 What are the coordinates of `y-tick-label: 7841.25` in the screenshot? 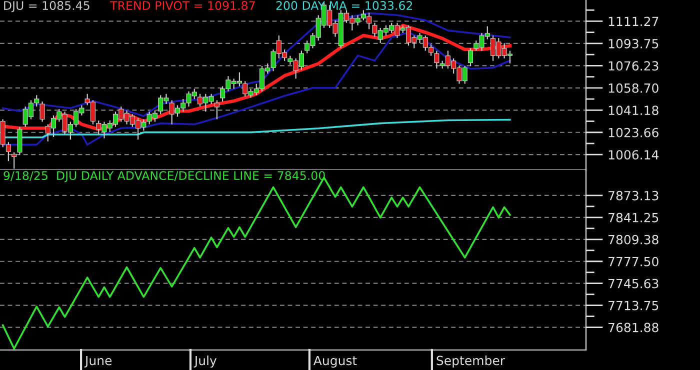 It's located at (633, 217).